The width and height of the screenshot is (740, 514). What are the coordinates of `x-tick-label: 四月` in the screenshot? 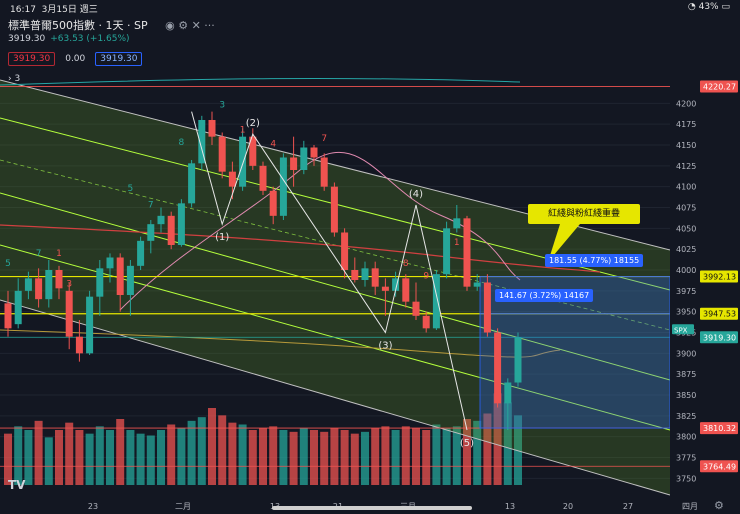 It's located at (690, 506).